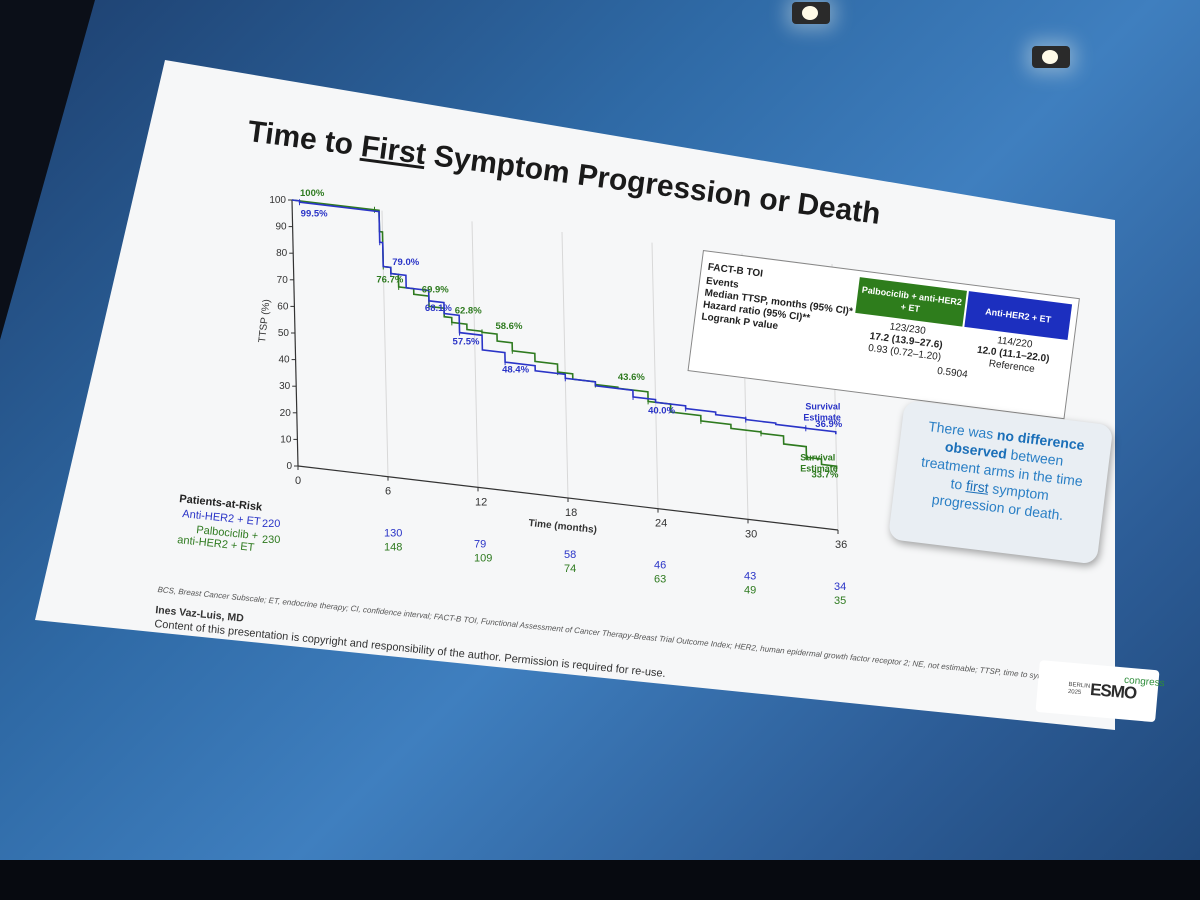  I want to click on y-tick-label: 40, so click(284, 360).